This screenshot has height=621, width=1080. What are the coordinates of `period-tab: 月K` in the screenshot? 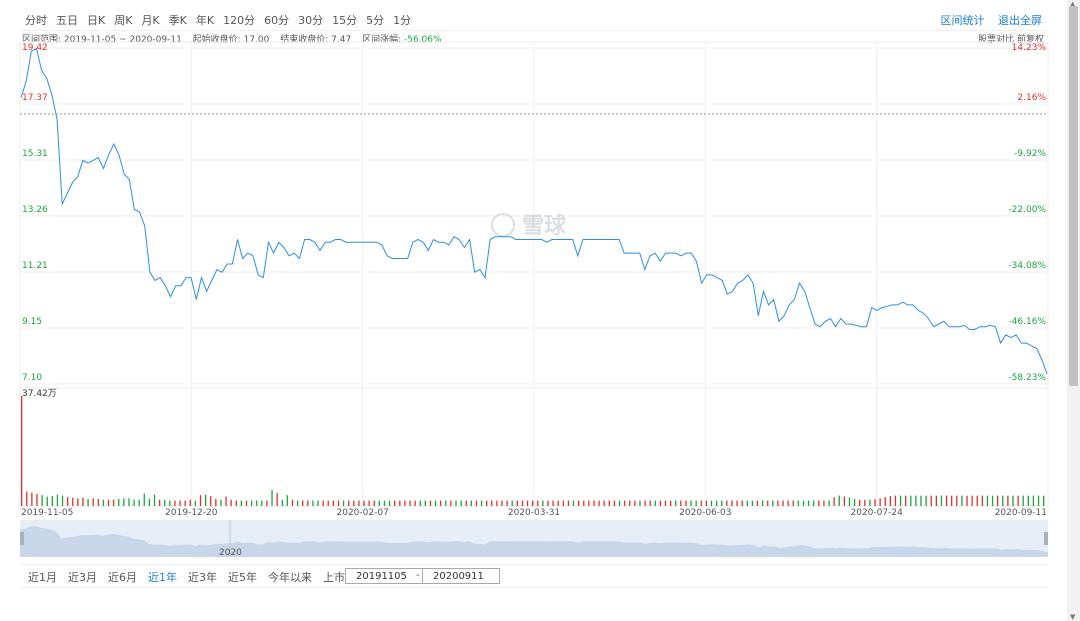 It's located at (150, 20).